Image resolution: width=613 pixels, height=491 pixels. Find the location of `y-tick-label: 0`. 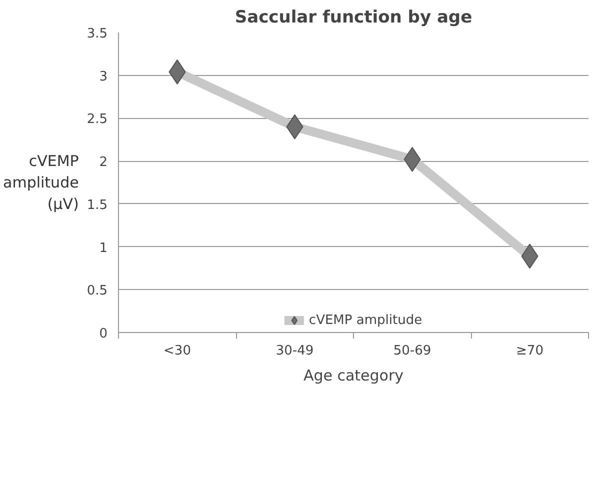

y-tick-label: 0 is located at coordinates (103, 334).